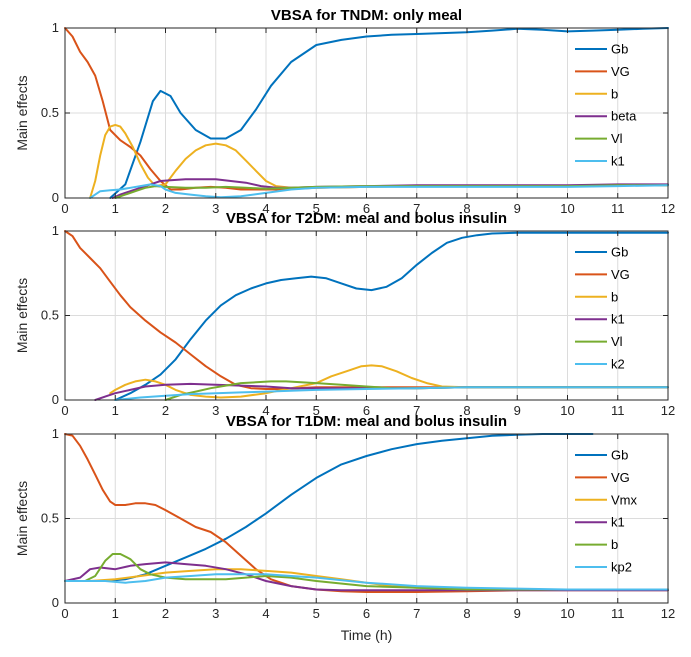  I want to click on legend: Gb VG Vmx k1 b kp2, so click(606, 511).